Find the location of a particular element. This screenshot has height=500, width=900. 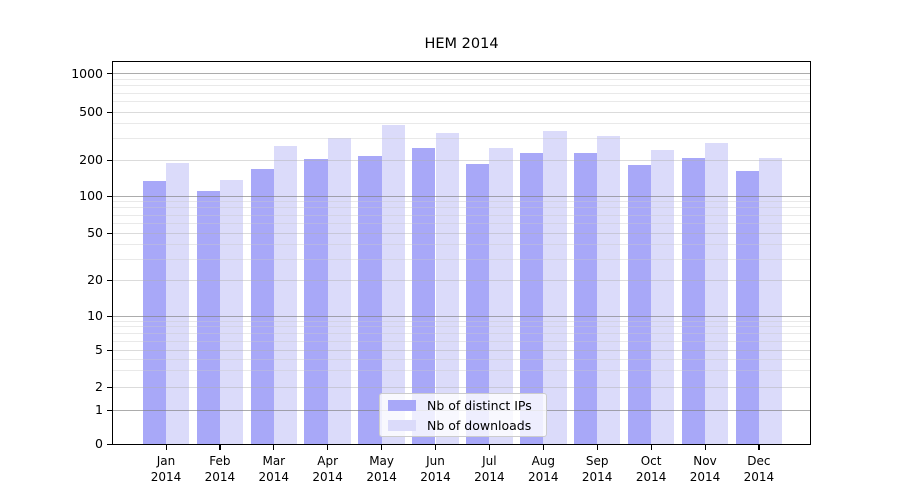

bar-distinct-ips-dec is located at coordinates (747, 307).